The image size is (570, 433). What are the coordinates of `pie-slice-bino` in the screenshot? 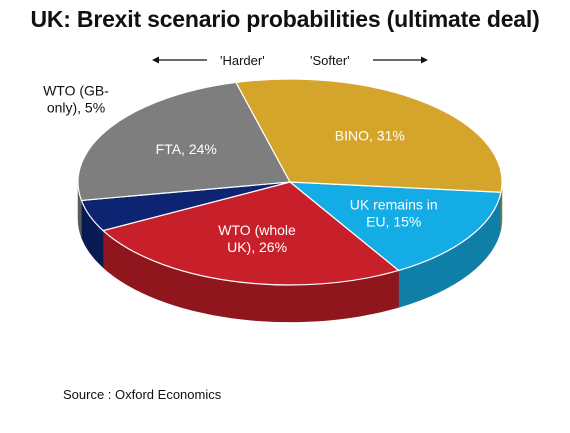 It's located at (369, 135).